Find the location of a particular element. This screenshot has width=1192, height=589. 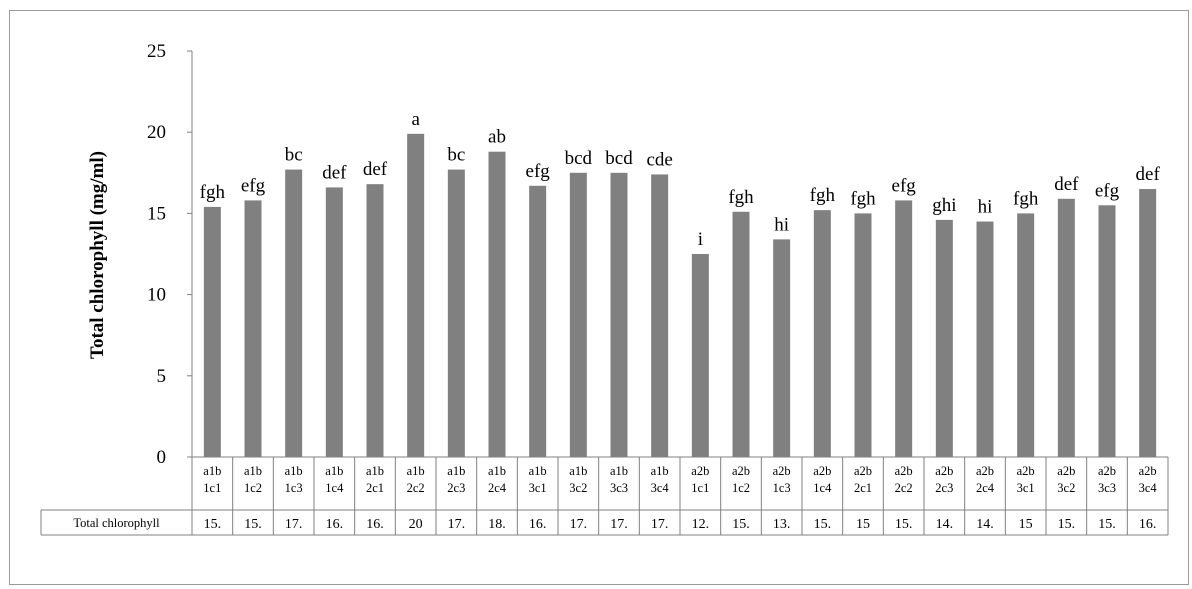

y-tick-label: 0 is located at coordinates (162, 457).